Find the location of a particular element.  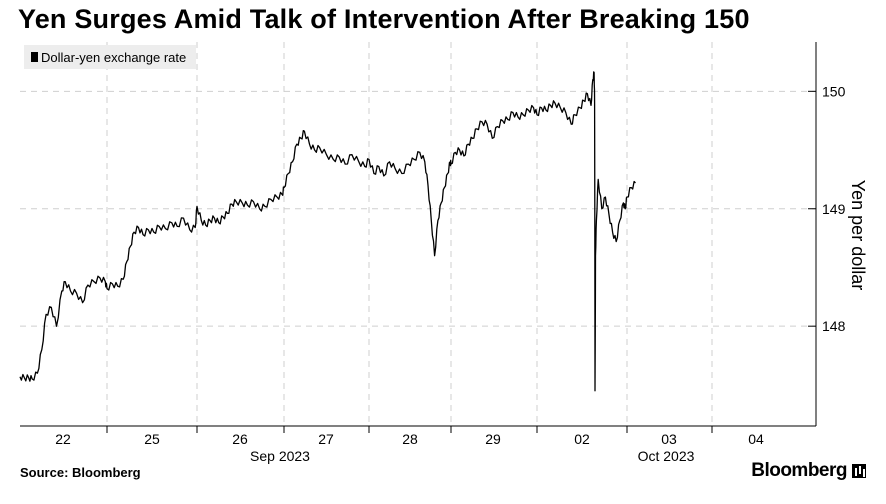

x-tick-label: 04 is located at coordinates (756, 439).